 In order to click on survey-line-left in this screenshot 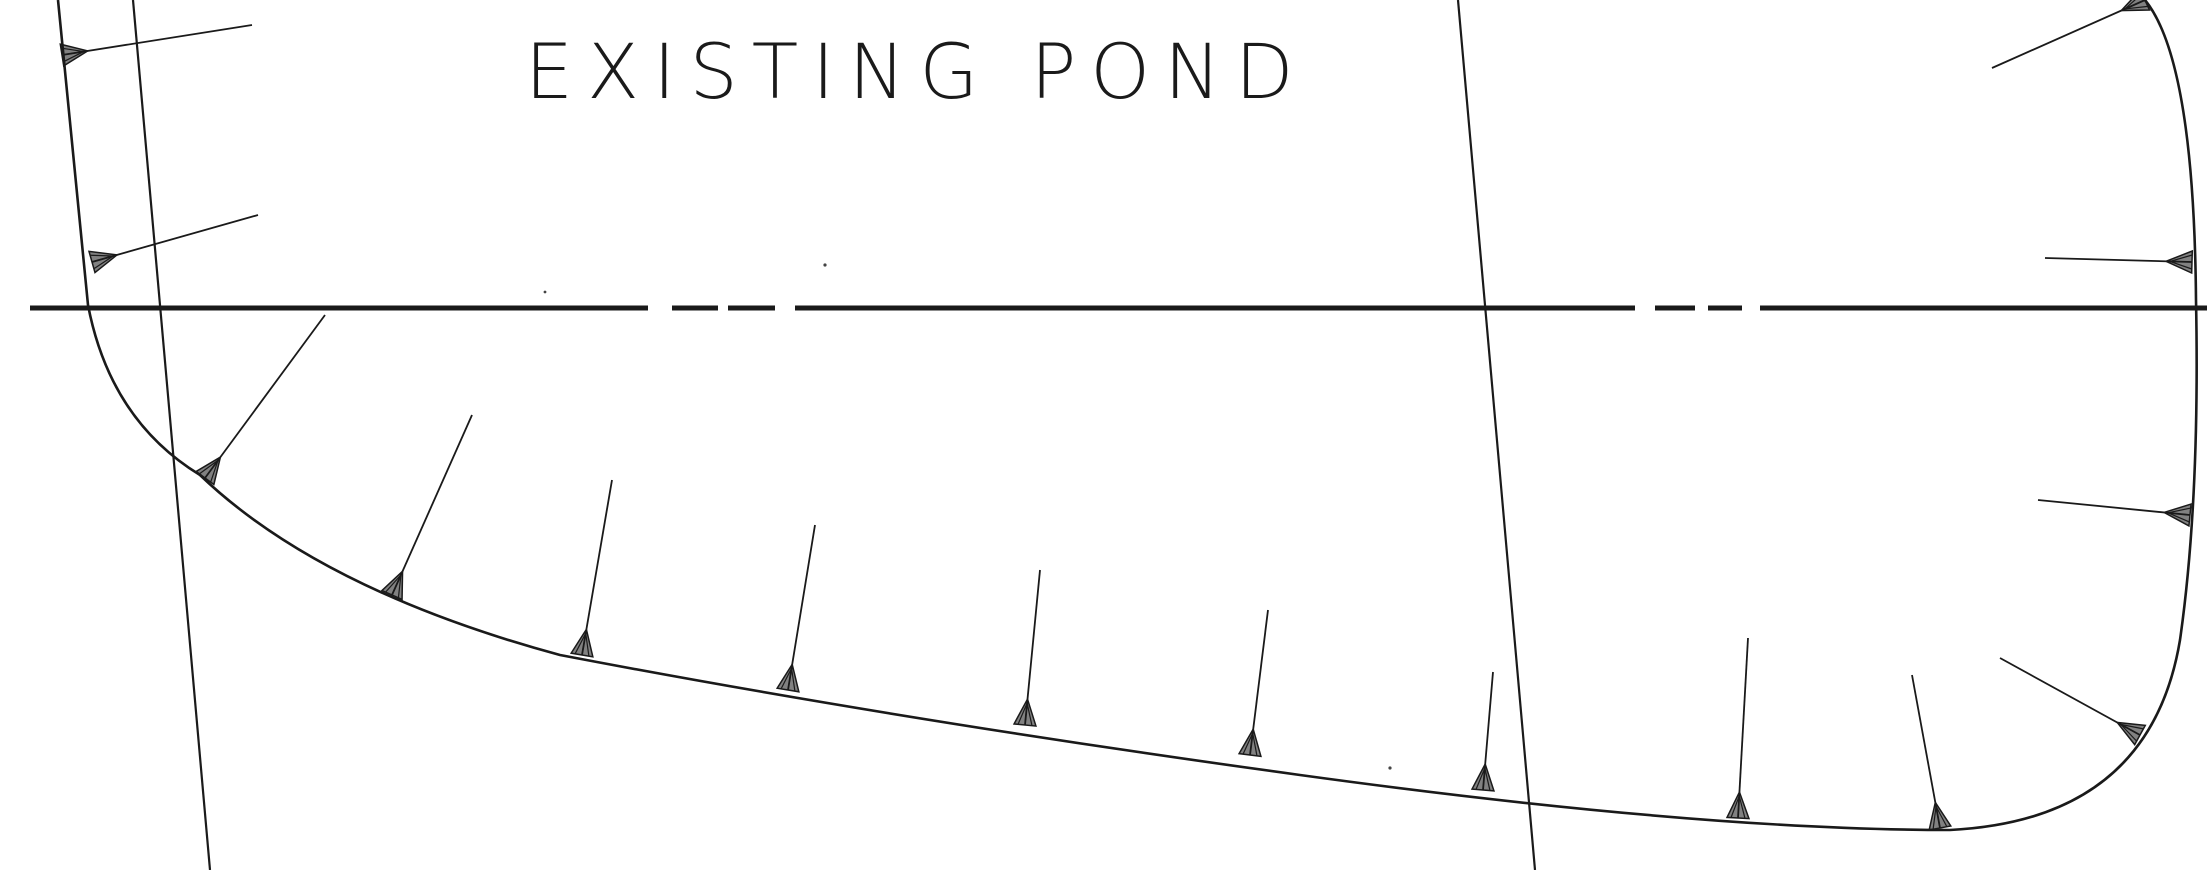, I will do `click(171, 435)`.